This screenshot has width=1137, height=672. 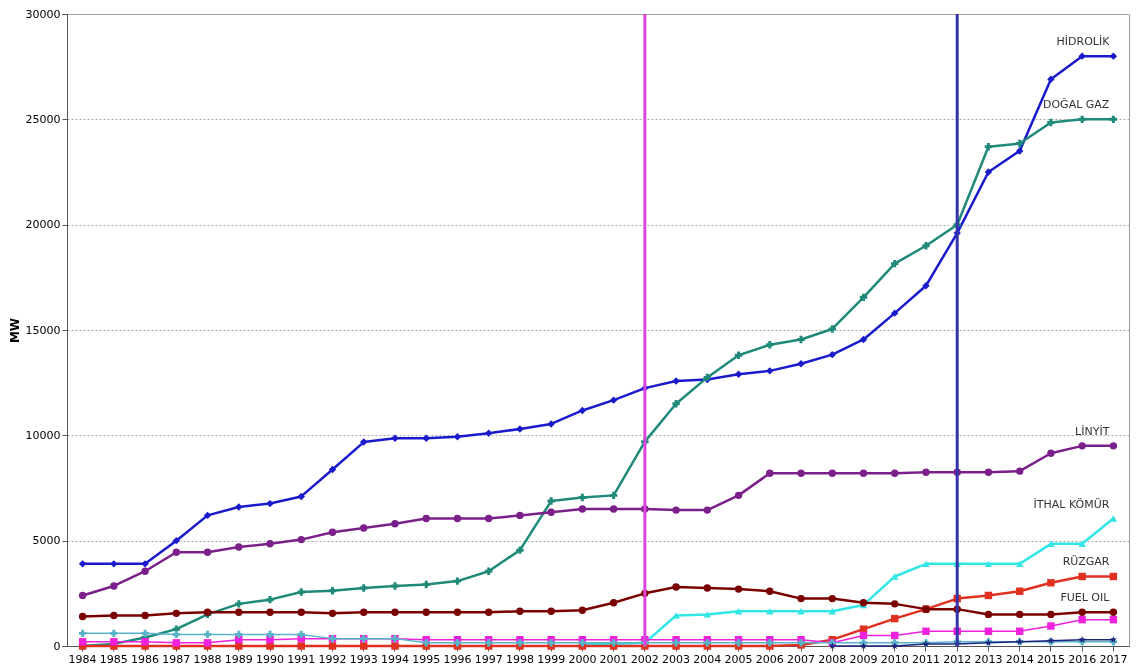 What do you see at coordinates (113, 659) in the screenshot?
I see `x-tick-label: 1985` at bounding box center [113, 659].